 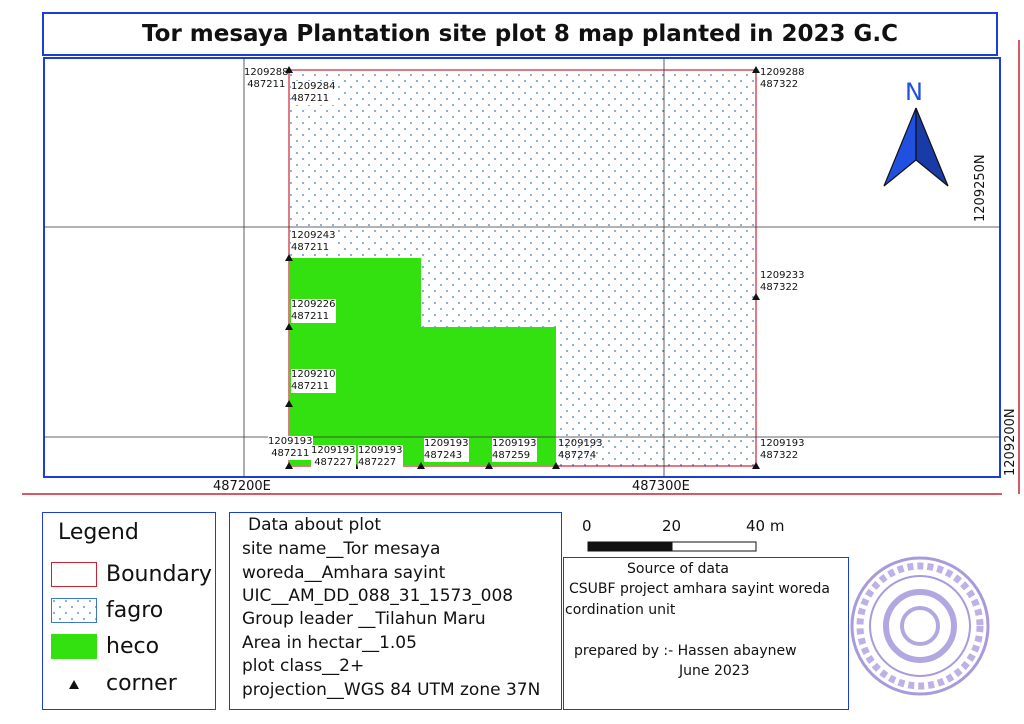 What do you see at coordinates (714, 671) in the screenshot?
I see `prepared-date: June 2023` at bounding box center [714, 671].